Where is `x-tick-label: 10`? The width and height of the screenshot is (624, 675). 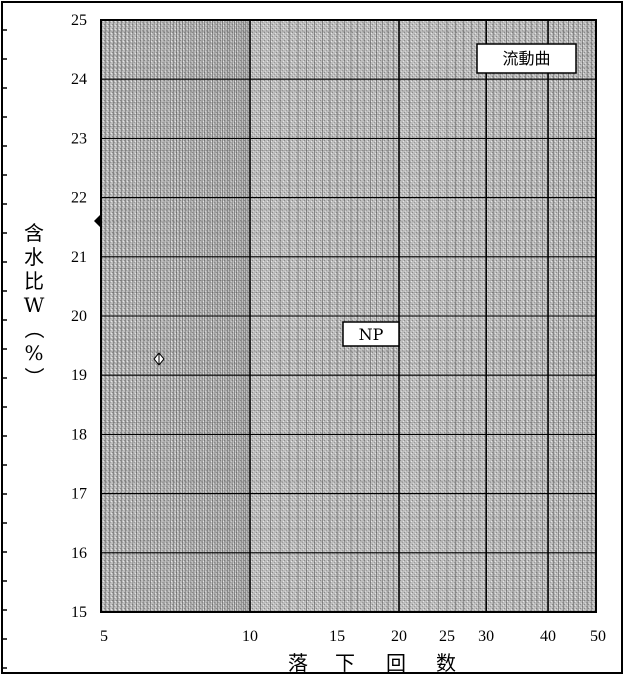 x-tick-label: 10 is located at coordinates (250, 636).